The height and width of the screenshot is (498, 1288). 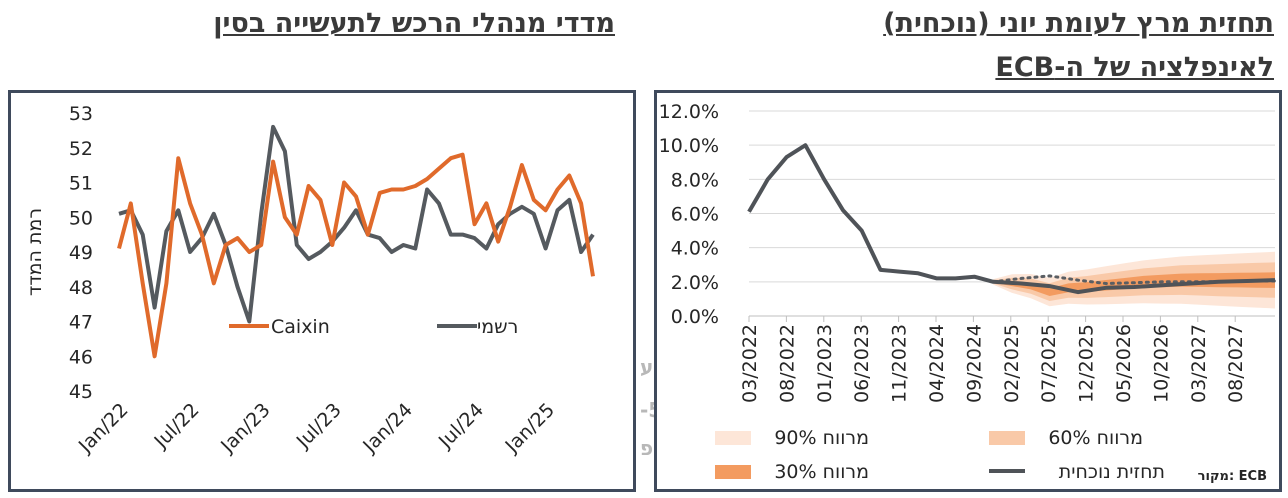 I want to click on x-tick-label: 08/2027, so click(x=1236, y=363).